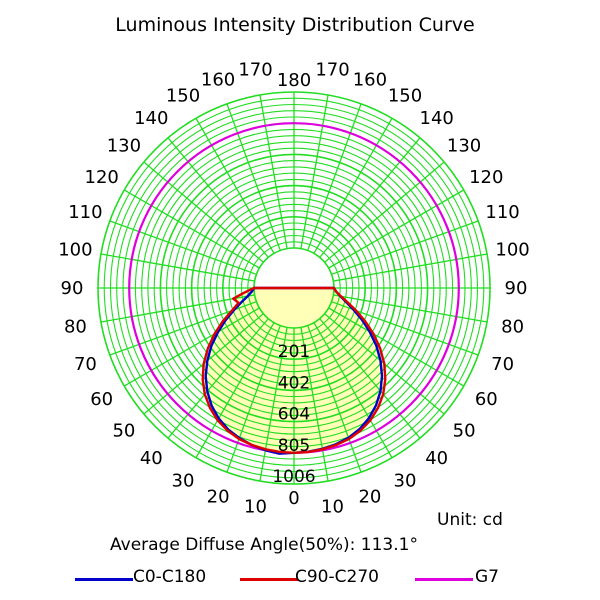  I want to click on angle-label: 70, so click(502, 364).